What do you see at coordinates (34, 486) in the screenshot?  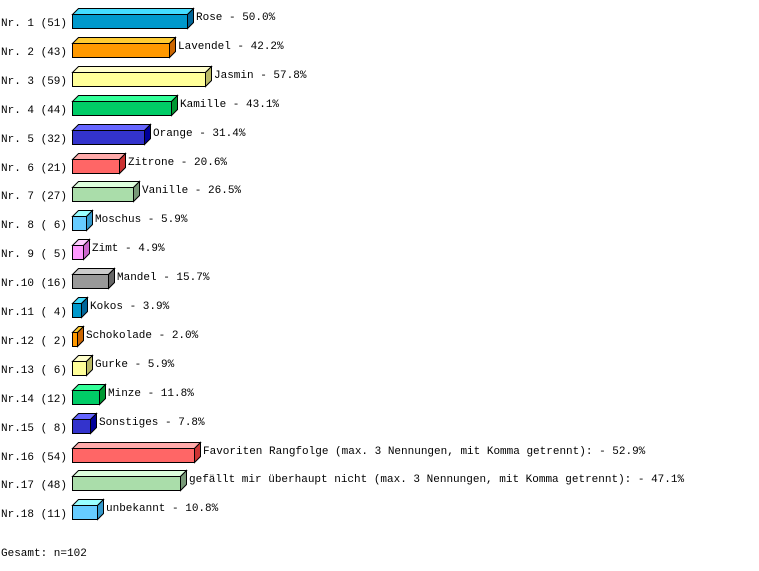 I see `row-label: Nr.17 (48)` at bounding box center [34, 486].